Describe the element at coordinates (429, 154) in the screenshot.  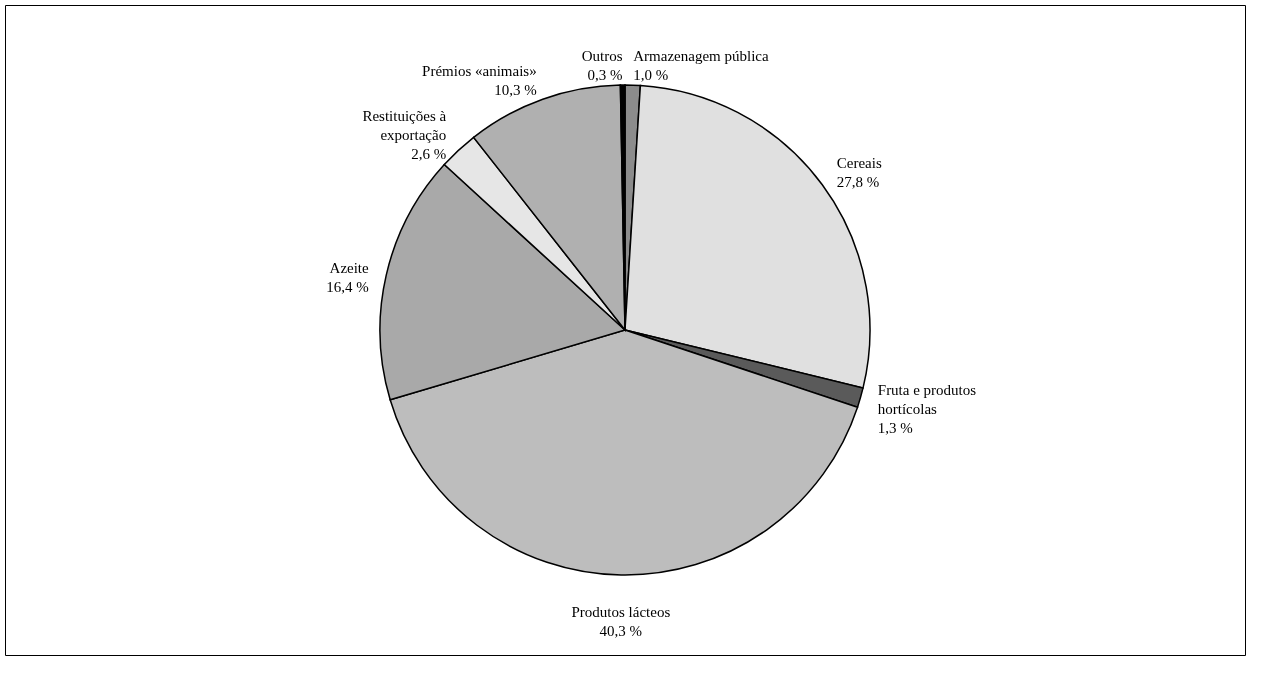
I see `data-label: 2,6 %` at that location.